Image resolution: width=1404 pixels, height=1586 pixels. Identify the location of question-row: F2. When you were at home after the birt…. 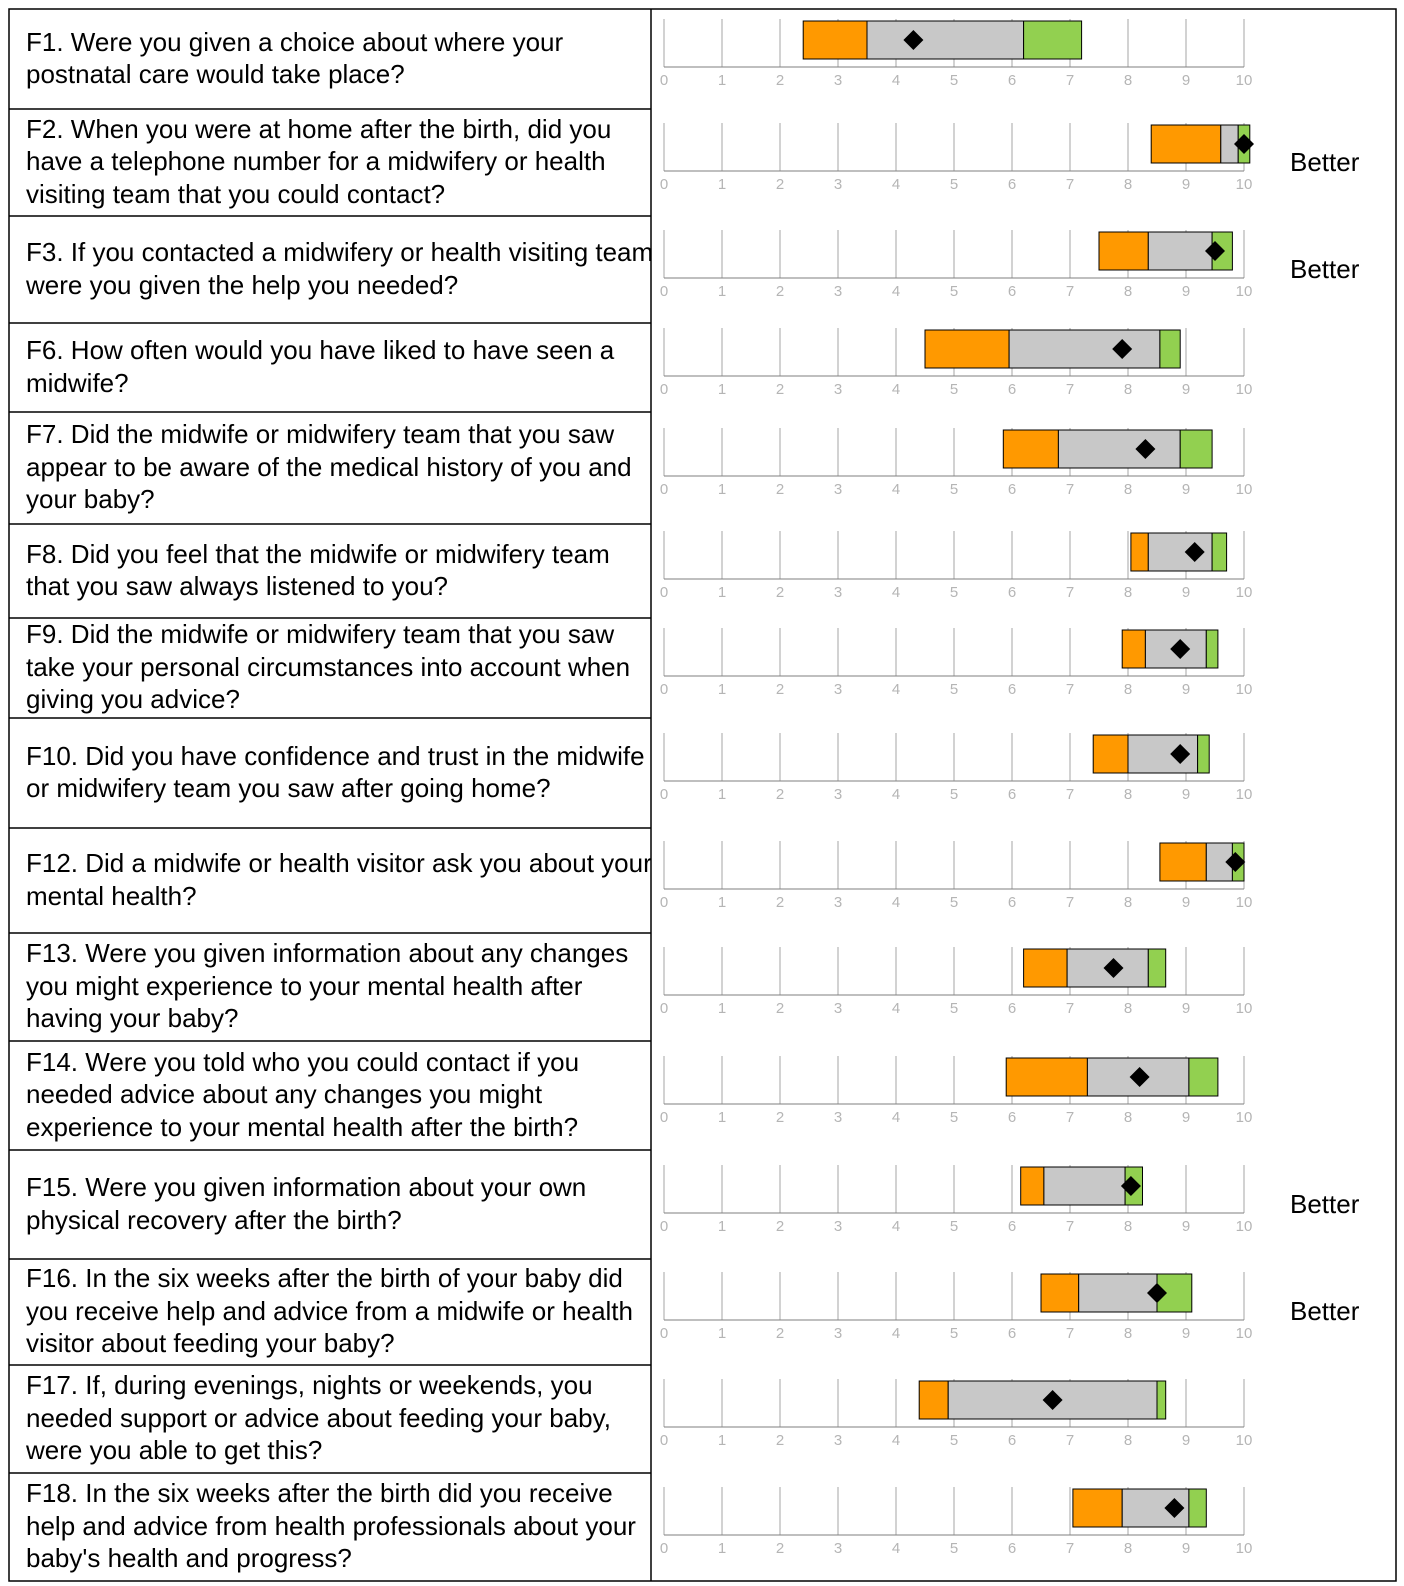
(702, 161).